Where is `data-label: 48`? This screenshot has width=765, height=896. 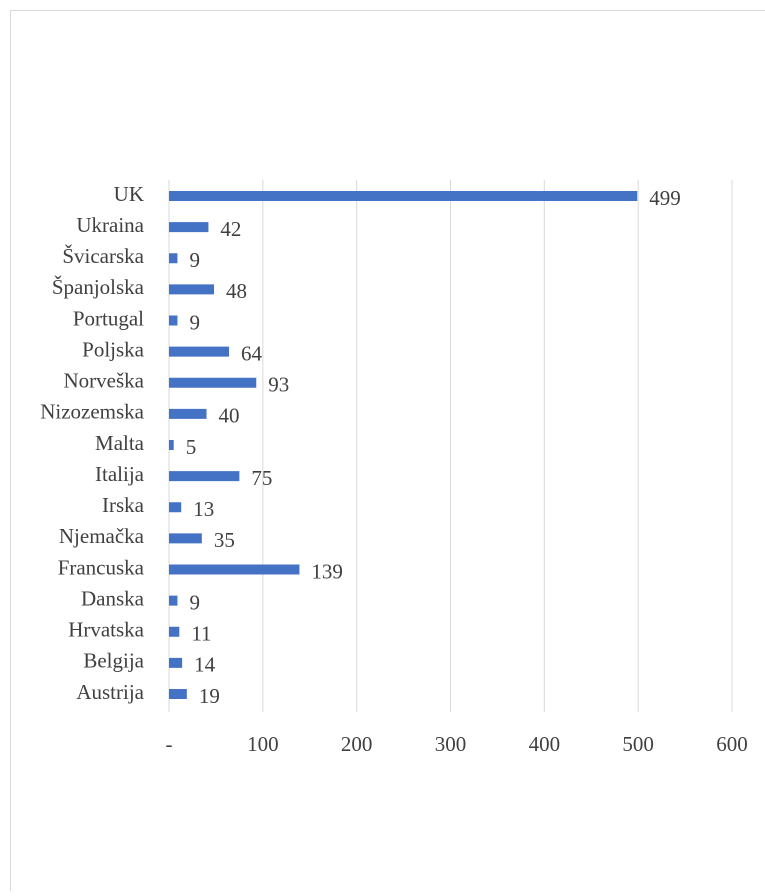 data-label: 48 is located at coordinates (236, 291).